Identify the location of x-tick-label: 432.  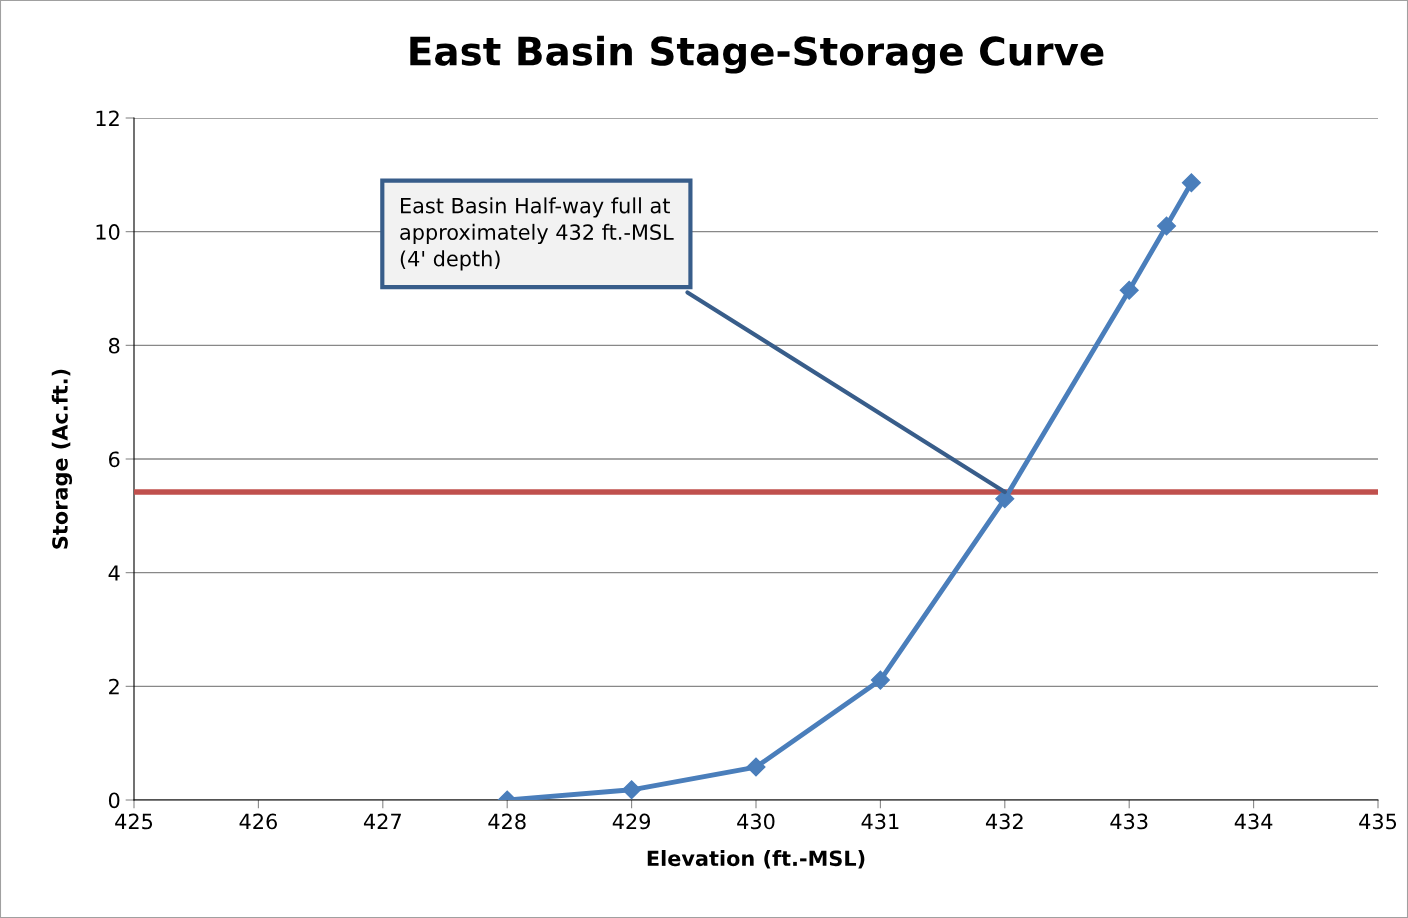
(1004, 821).